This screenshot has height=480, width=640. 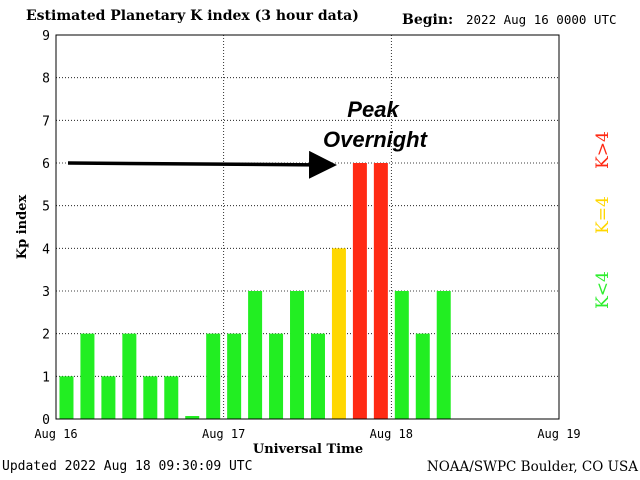 I want to click on x-tick-labels: Aug 16 Aug 17 Aug 18 Aug 19, so click(x=307, y=434).